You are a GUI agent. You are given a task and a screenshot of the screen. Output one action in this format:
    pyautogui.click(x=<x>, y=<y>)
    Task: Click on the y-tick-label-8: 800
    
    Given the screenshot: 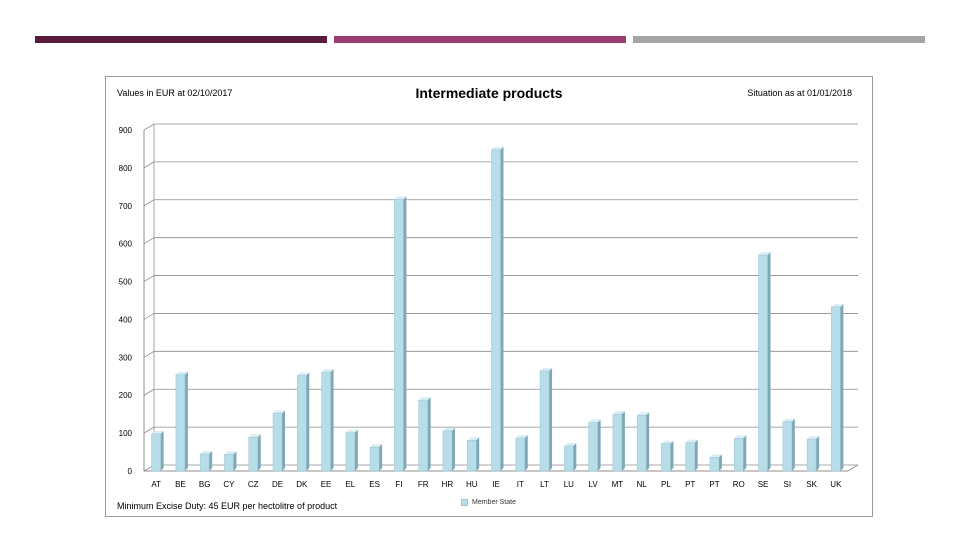 What is the action you would take?
    pyautogui.click(x=126, y=168)
    